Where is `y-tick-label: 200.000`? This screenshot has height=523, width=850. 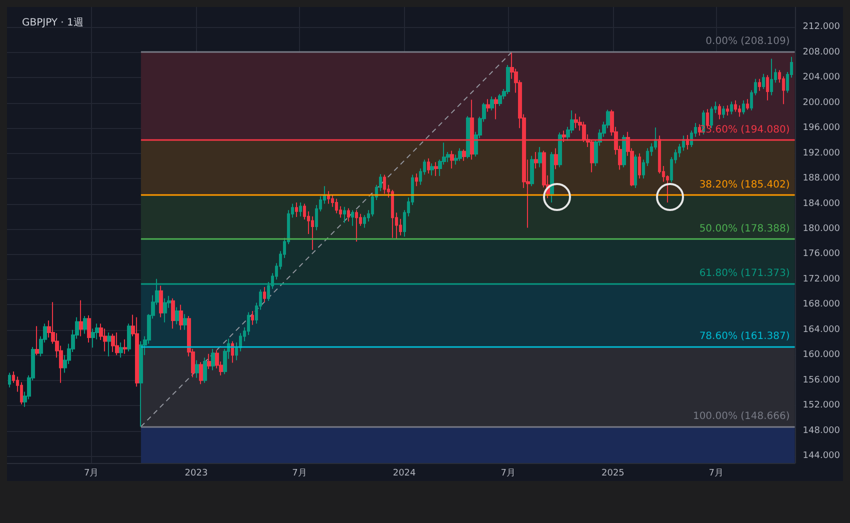
y-tick-label: 200.000 is located at coordinates (821, 103).